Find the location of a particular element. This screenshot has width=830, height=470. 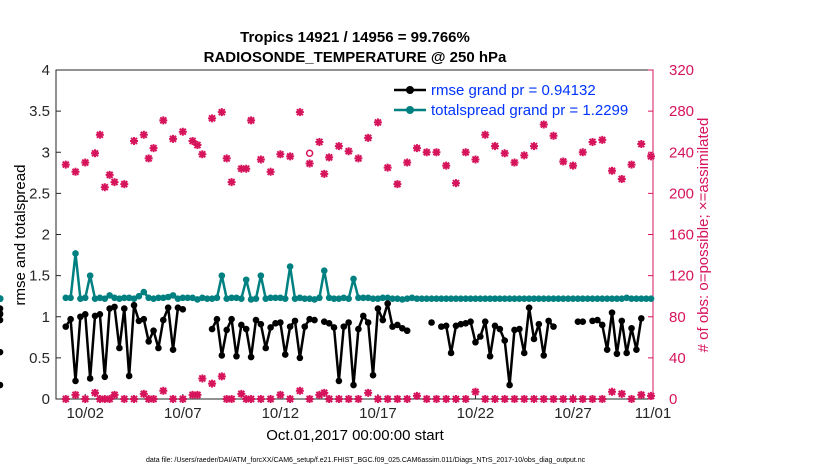

x-tick-label: 11/01 is located at coordinates (653, 413).